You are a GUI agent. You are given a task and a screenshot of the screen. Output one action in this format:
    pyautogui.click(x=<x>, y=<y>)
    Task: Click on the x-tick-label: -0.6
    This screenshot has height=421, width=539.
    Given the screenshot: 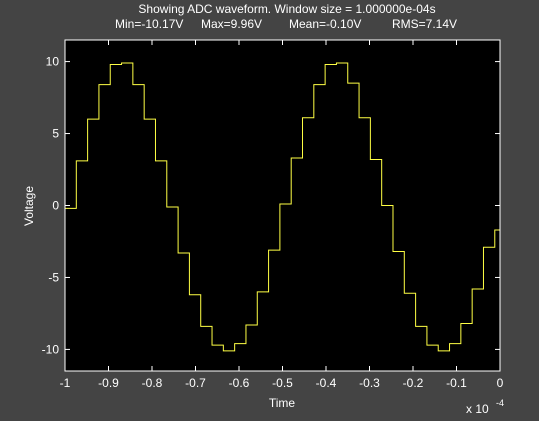 What is the action you would take?
    pyautogui.click(x=239, y=383)
    